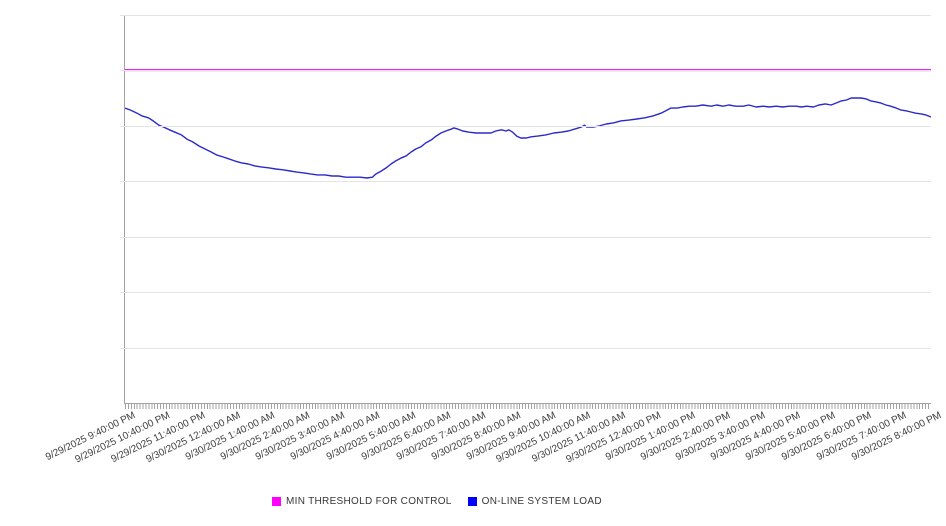 The height and width of the screenshot is (526, 946). I want to click on legend-item-system-load: ON-LINE SYSTEM LOAD, so click(534, 501).